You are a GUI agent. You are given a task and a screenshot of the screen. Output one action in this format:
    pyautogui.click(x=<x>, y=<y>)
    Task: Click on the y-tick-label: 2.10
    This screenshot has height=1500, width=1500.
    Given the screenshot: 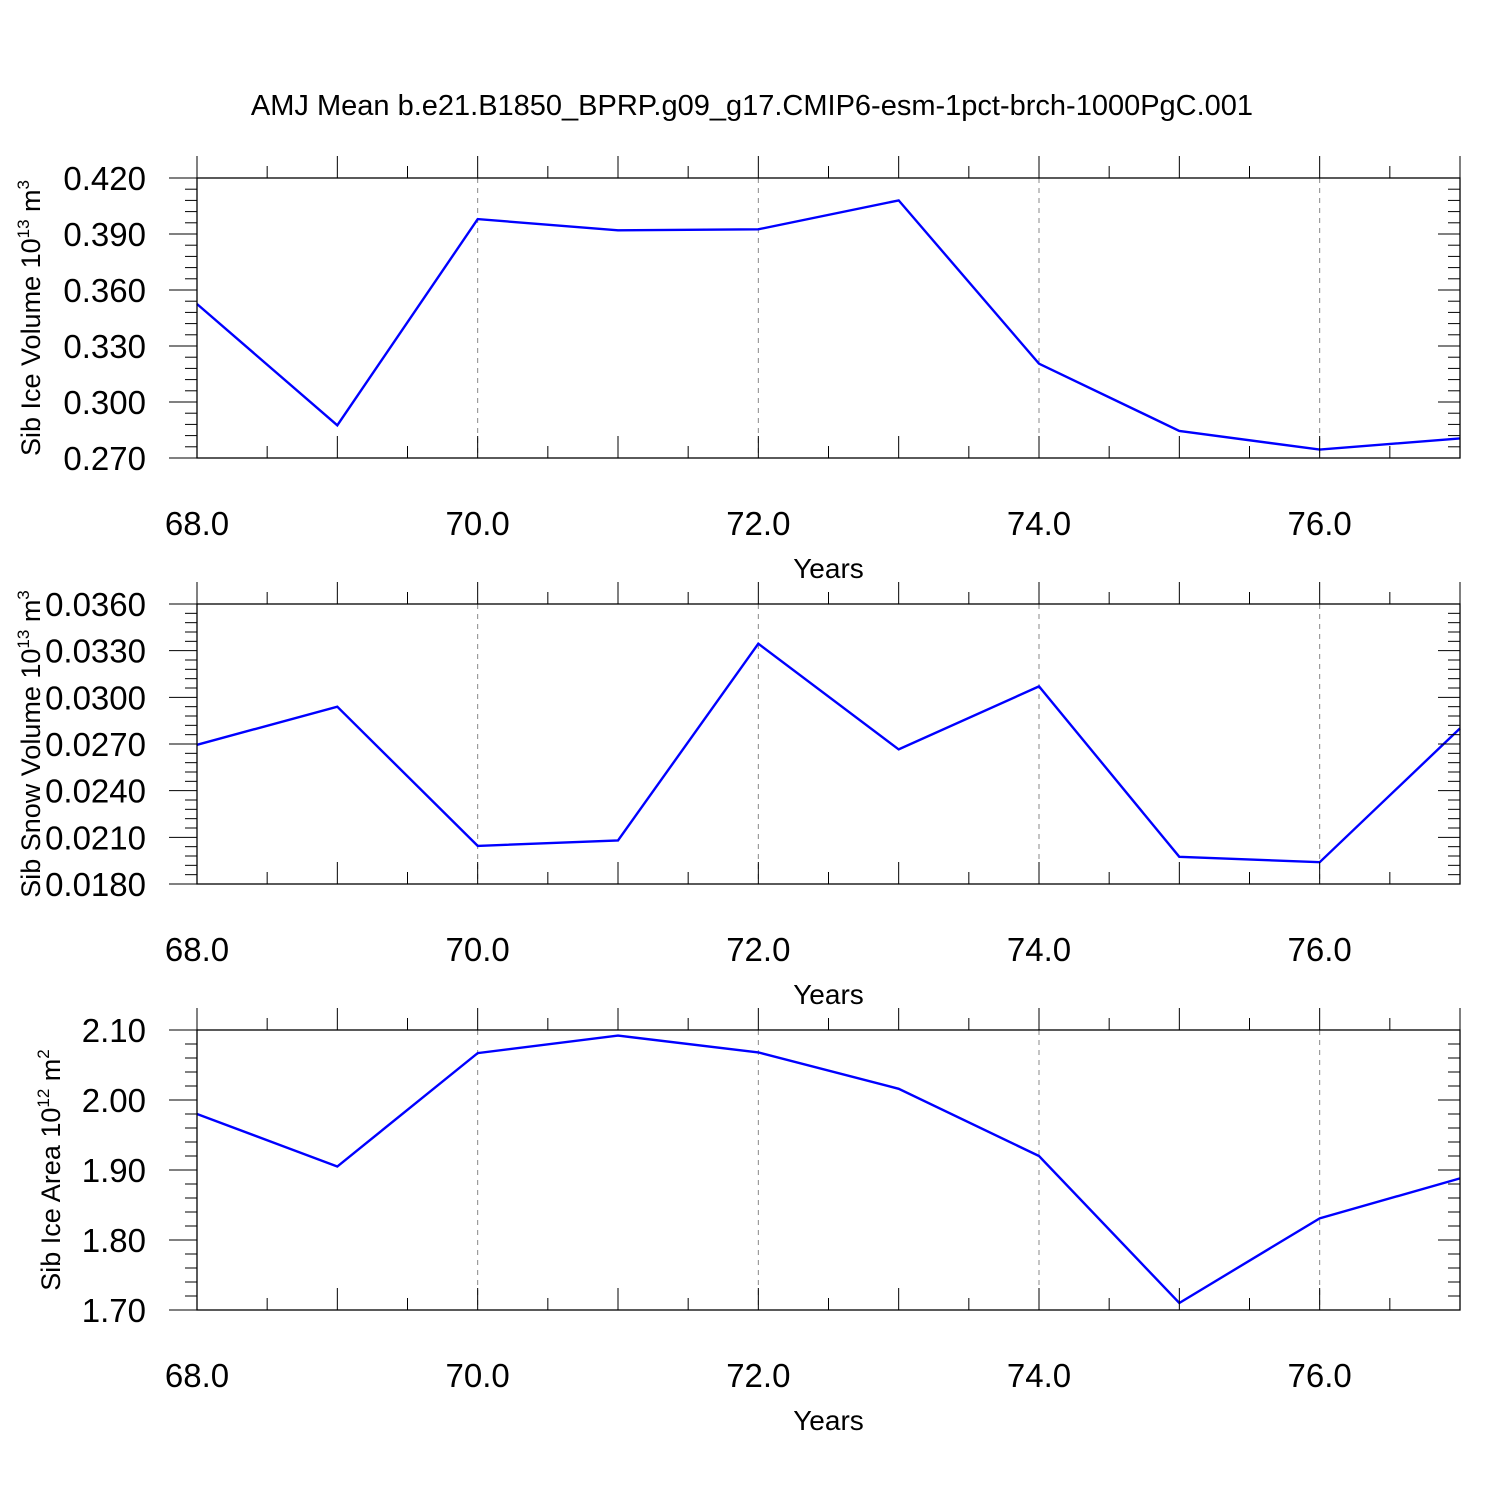 What is the action you would take?
    pyautogui.click(x=114, y=1030)
    